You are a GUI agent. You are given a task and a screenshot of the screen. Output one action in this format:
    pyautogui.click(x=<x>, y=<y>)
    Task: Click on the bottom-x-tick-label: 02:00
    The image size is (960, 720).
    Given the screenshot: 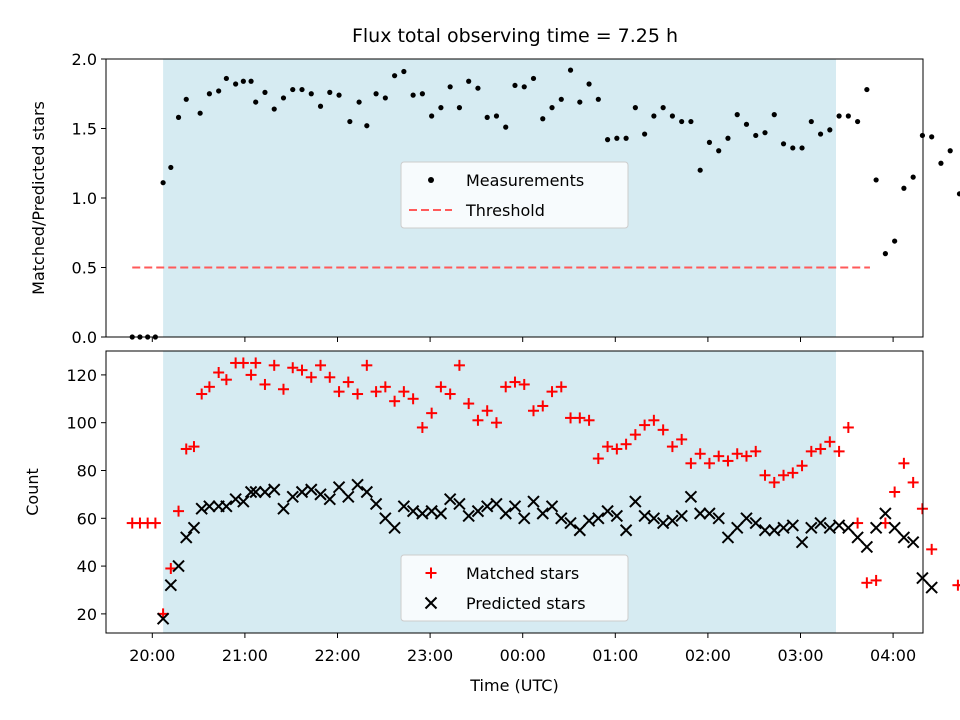 What is the action you would take?
    pyautogui.click(x=708, y=655)
    